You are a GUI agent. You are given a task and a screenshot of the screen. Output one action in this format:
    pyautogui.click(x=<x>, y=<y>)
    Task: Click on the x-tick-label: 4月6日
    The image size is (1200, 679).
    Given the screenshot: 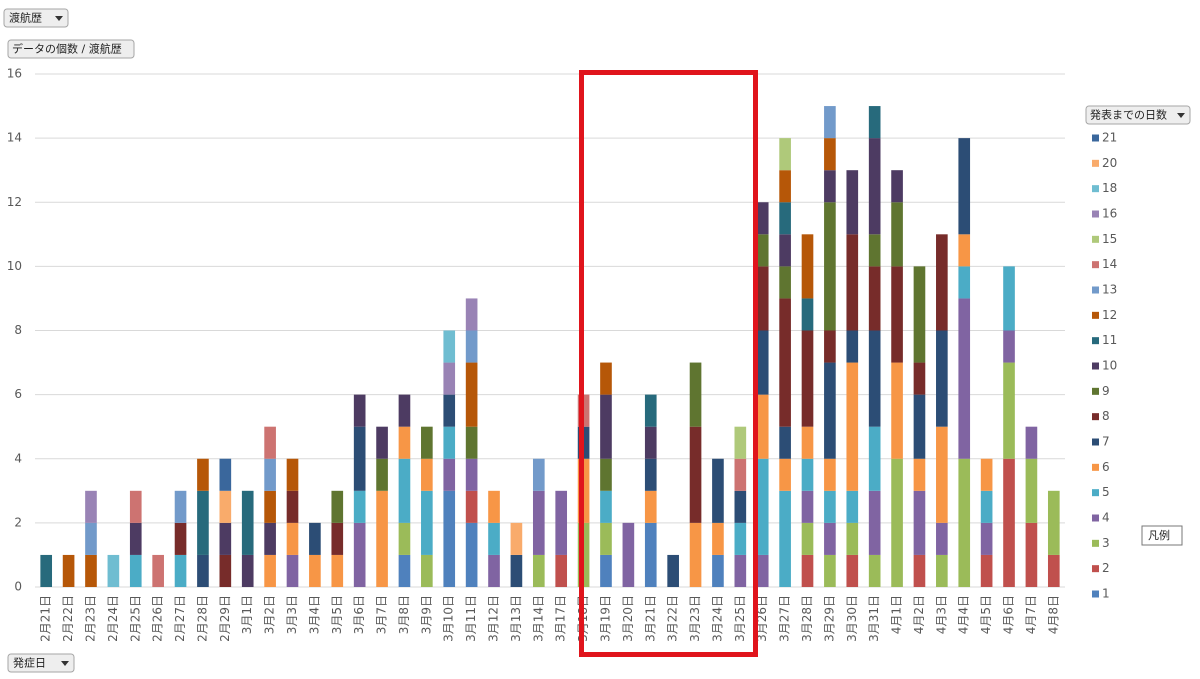 What is the action you would take?
    pyautogui.click(x=1009, y=614)
    